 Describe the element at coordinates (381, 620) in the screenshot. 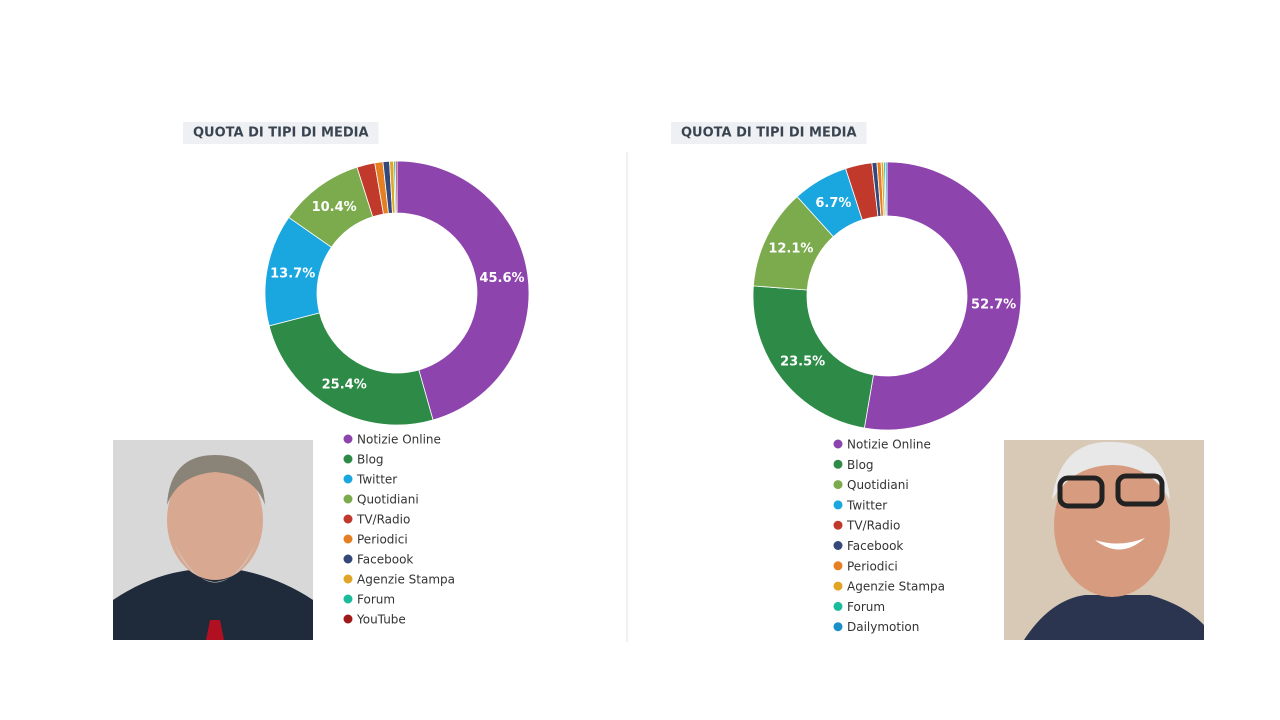

I see `legend-label: YouTube` at that location.